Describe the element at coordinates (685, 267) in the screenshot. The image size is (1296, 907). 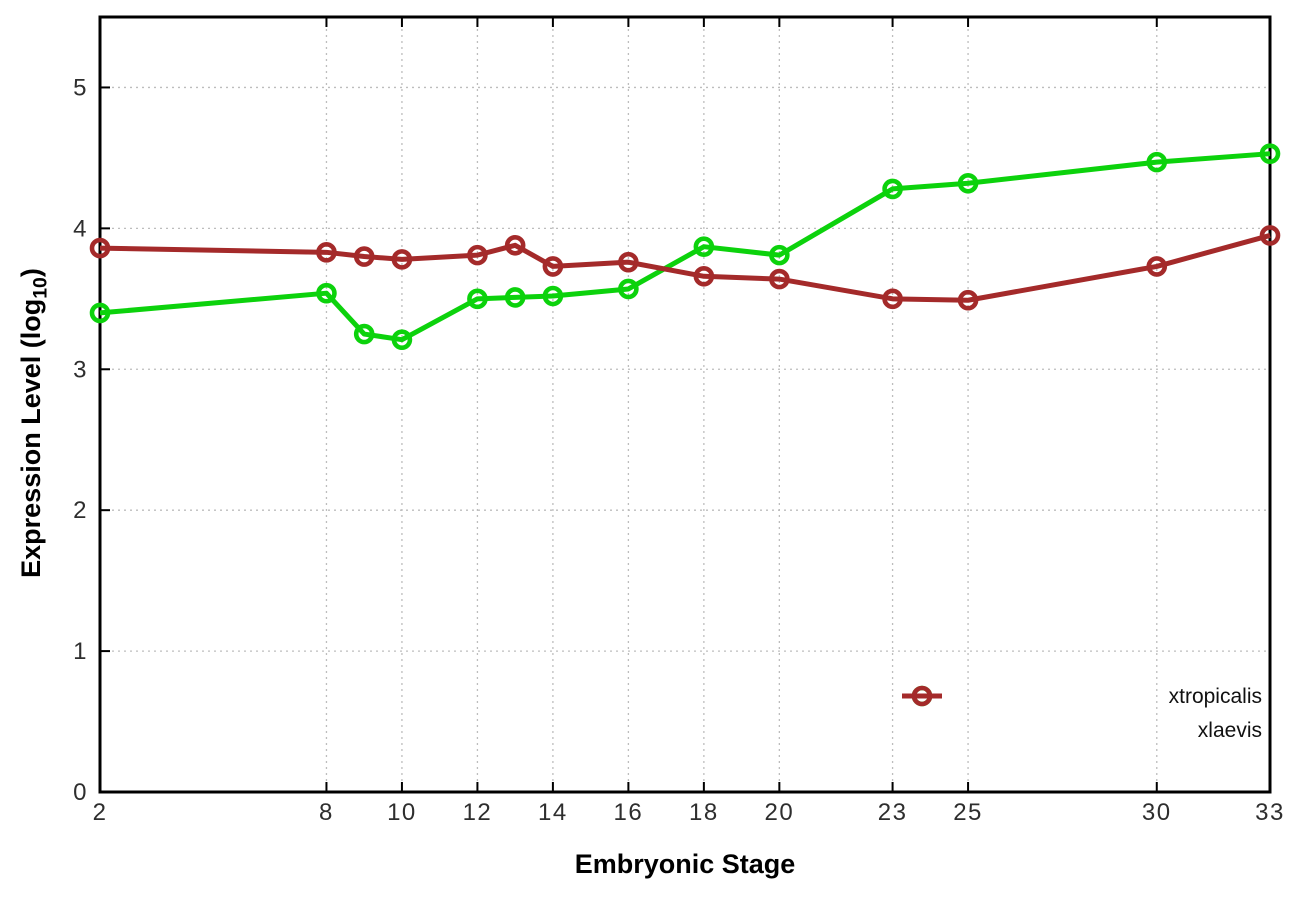
I see `series-line-xlaevis` at that location.